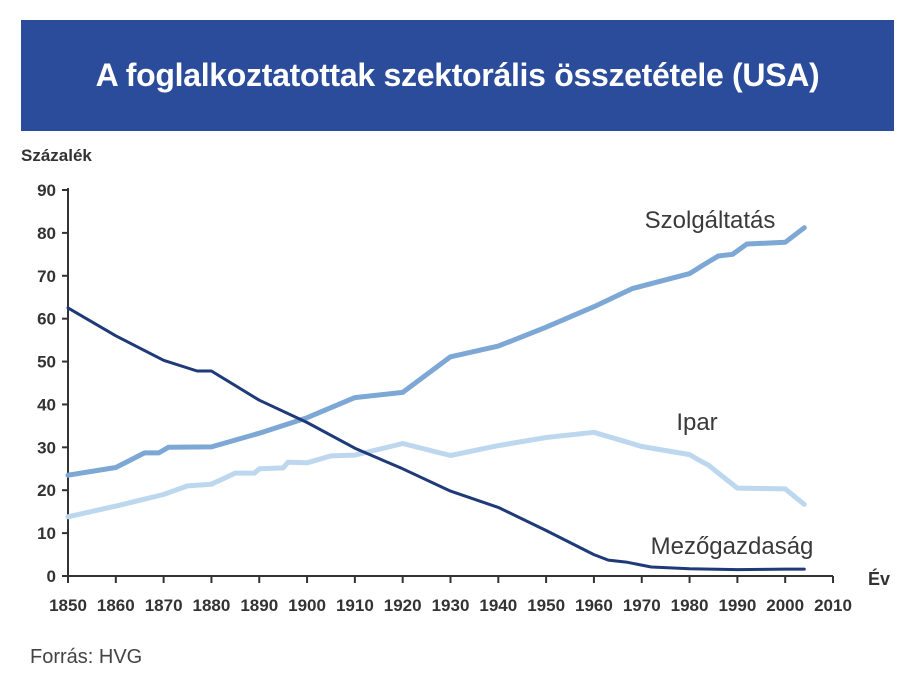  What do you see at coordinates (732, 546) in the screenshot?
I see `series-label-mezogazdasag: Mezőgazdaság` at bounding box center [732, 546].